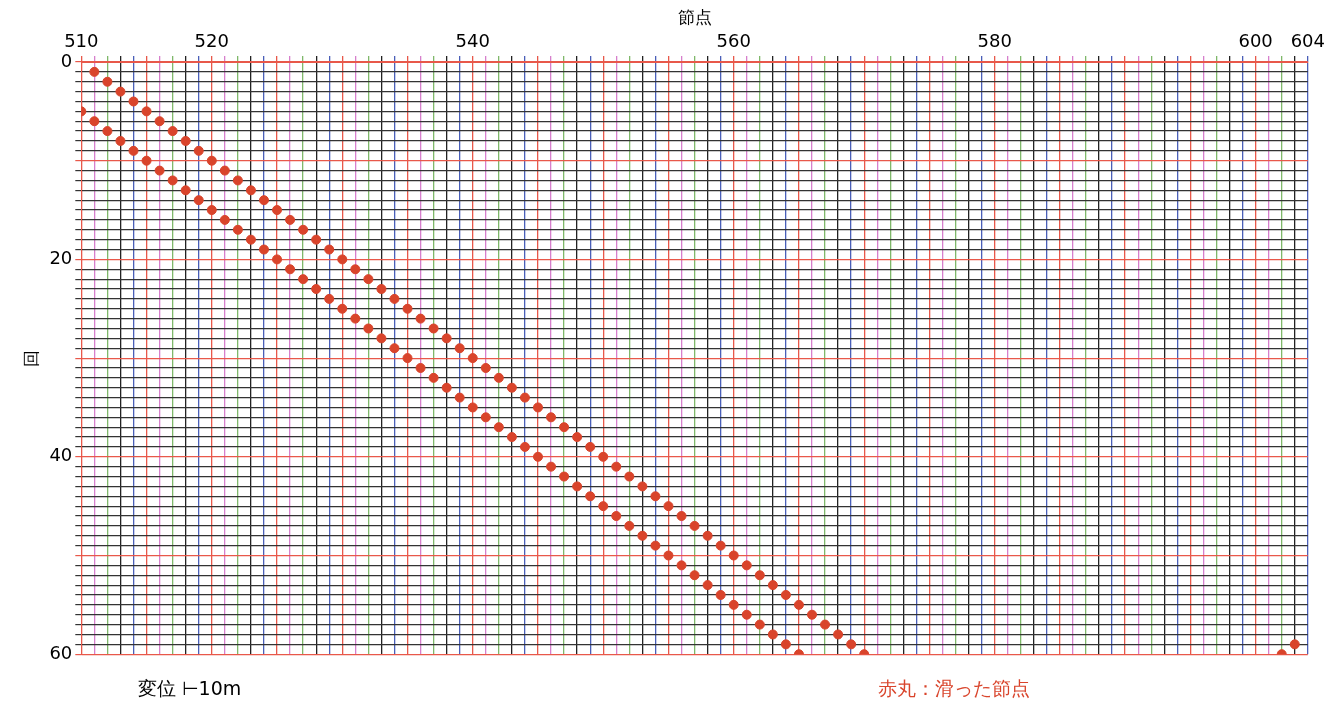 The image size is (1340, 718). Describe the element at coordinates (733, 40) in the screenshot. I see `x-tick-label: 560` at that location.